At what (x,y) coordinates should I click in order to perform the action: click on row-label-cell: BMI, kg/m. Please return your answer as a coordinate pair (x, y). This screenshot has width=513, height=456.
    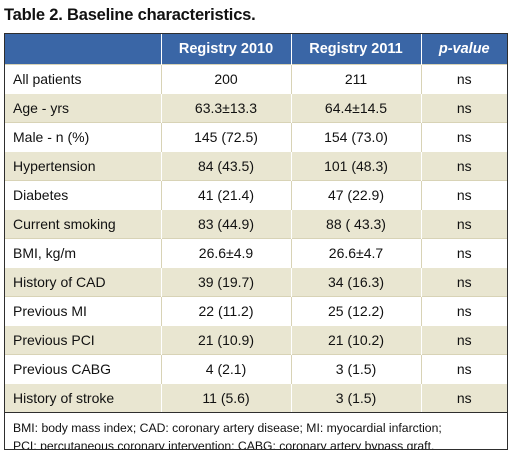
    Looking at the image, I should click on (83, 252).